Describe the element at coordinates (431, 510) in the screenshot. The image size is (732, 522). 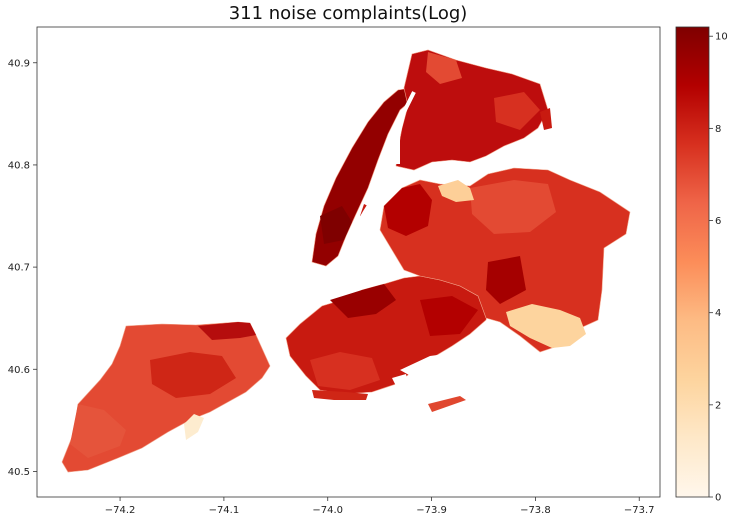
I see `x-tick-label: −73.9` at that location.